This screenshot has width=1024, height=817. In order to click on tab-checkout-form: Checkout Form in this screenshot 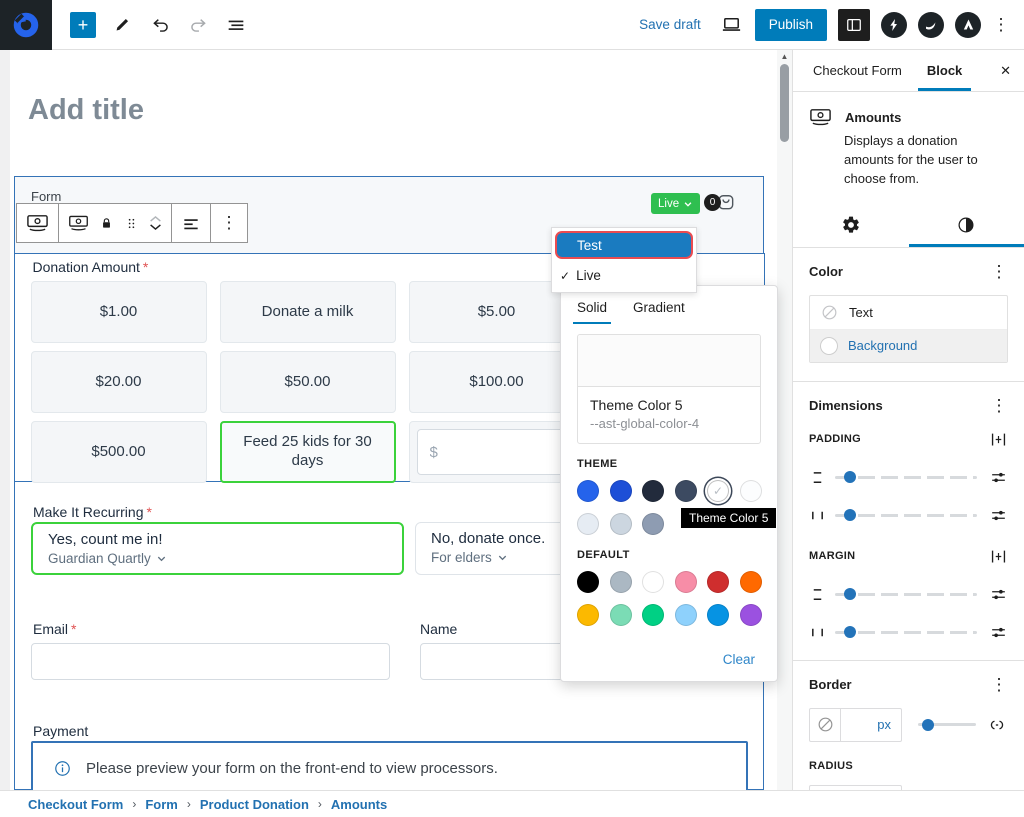, I will do `click(857, 70)`.